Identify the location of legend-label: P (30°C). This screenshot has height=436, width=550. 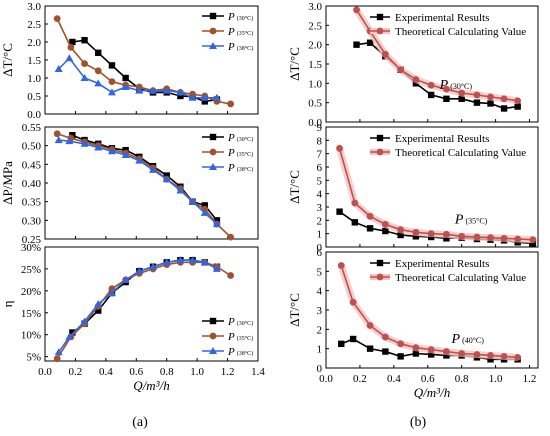
(240, 17).